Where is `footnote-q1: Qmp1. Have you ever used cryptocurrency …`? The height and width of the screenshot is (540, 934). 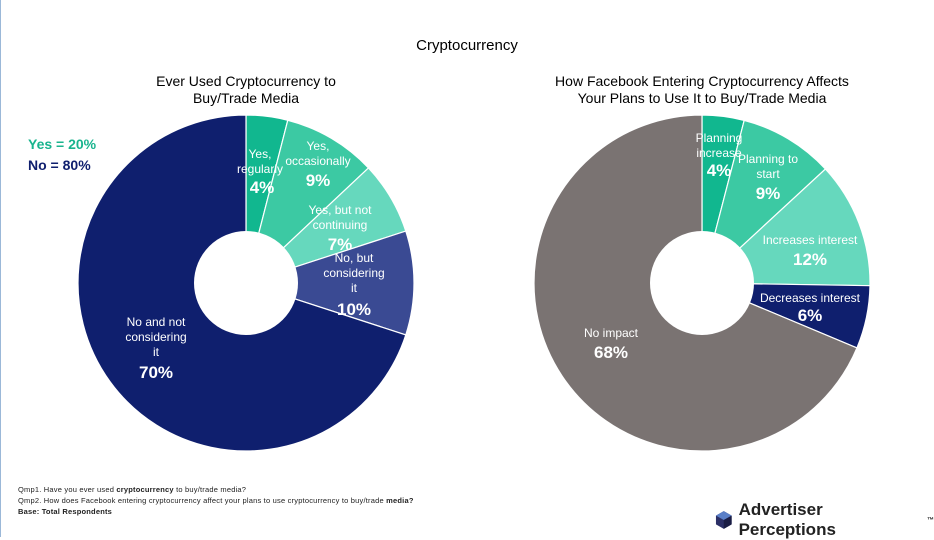 footnote-q1: Qmp1. Have you ever used cryptocurrency … is located at coordinates (216, 489).